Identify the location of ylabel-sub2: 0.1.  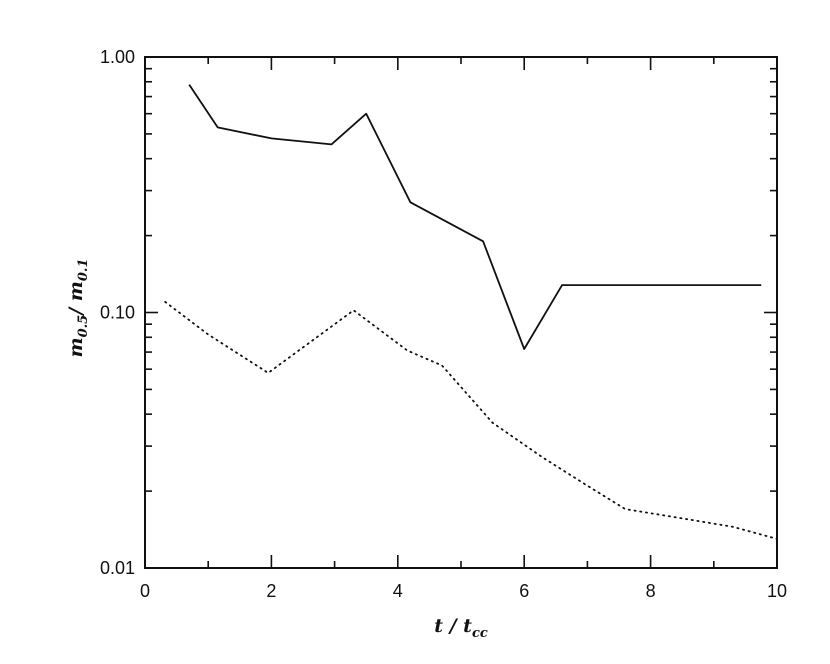
(83, 270).